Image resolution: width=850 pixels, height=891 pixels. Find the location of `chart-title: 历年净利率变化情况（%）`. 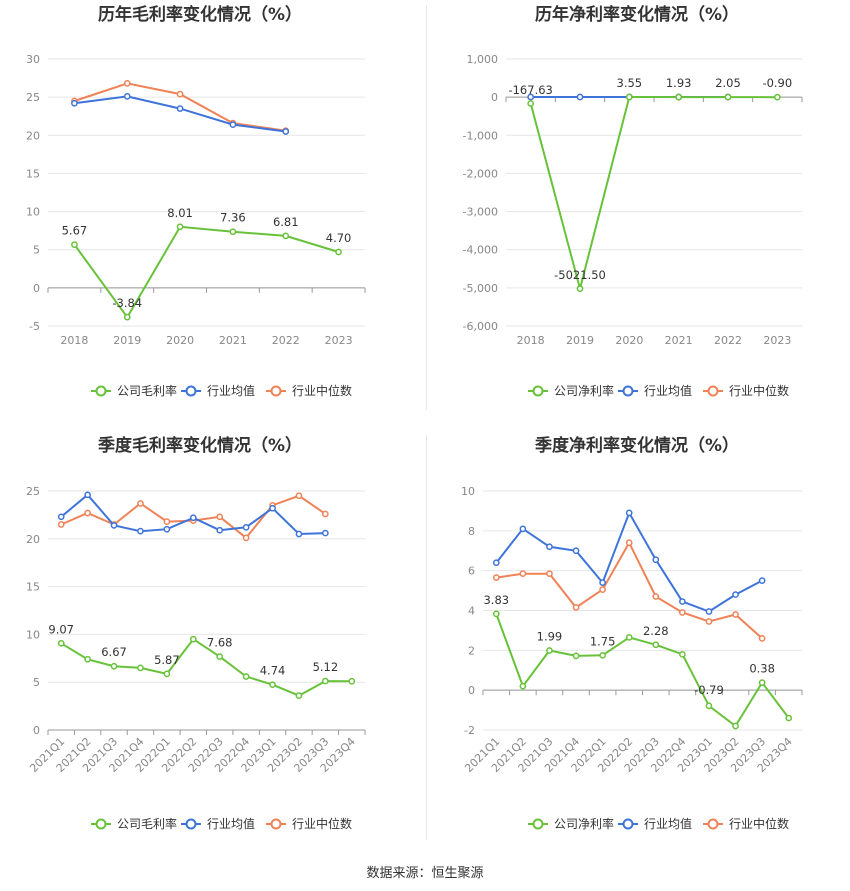

chart-title: 历年净利率变化情况（%） is located at coordinates (637, 14).